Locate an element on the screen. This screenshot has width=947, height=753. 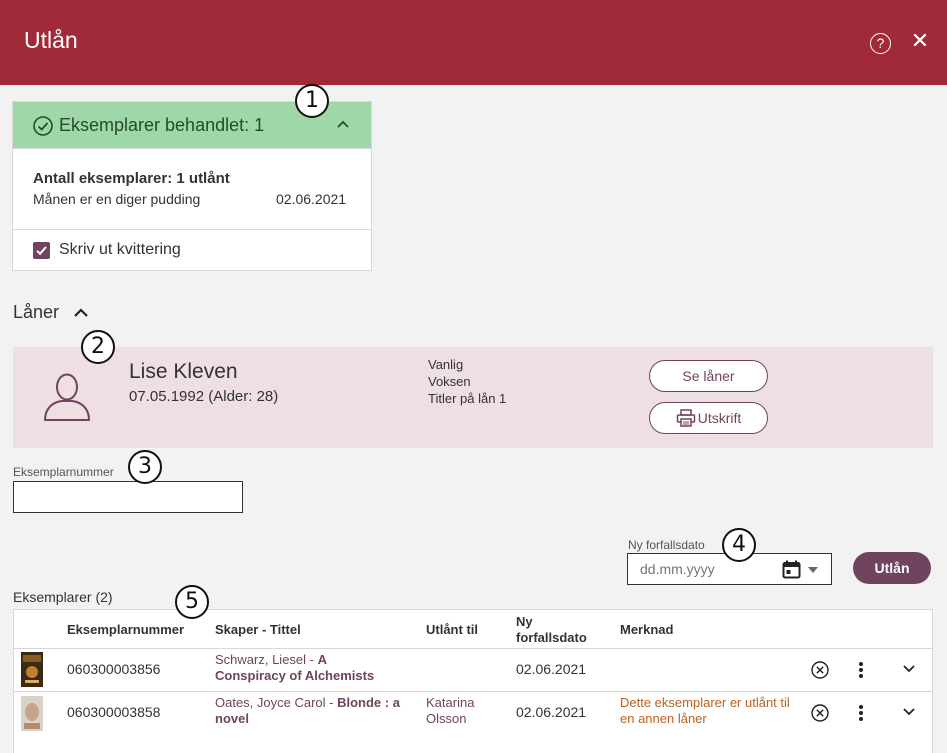
borrower-loans: Titler på lån 1 is located at coordinates (467, 398).